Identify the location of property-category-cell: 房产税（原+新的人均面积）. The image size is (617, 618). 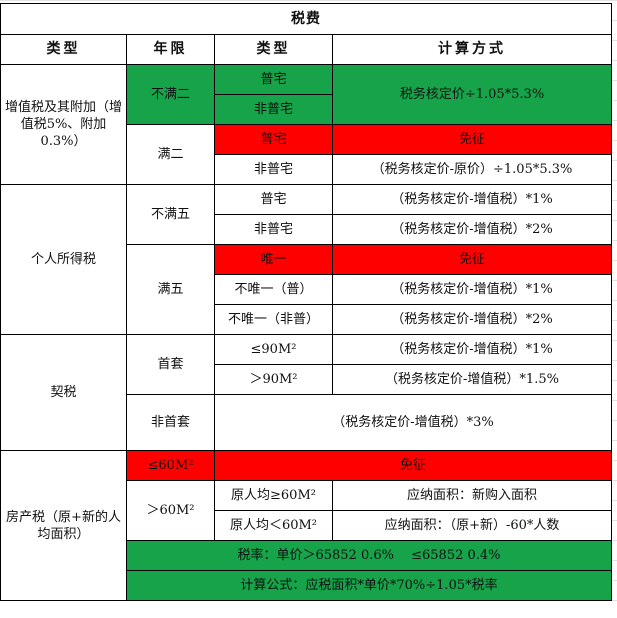
(63, 525).